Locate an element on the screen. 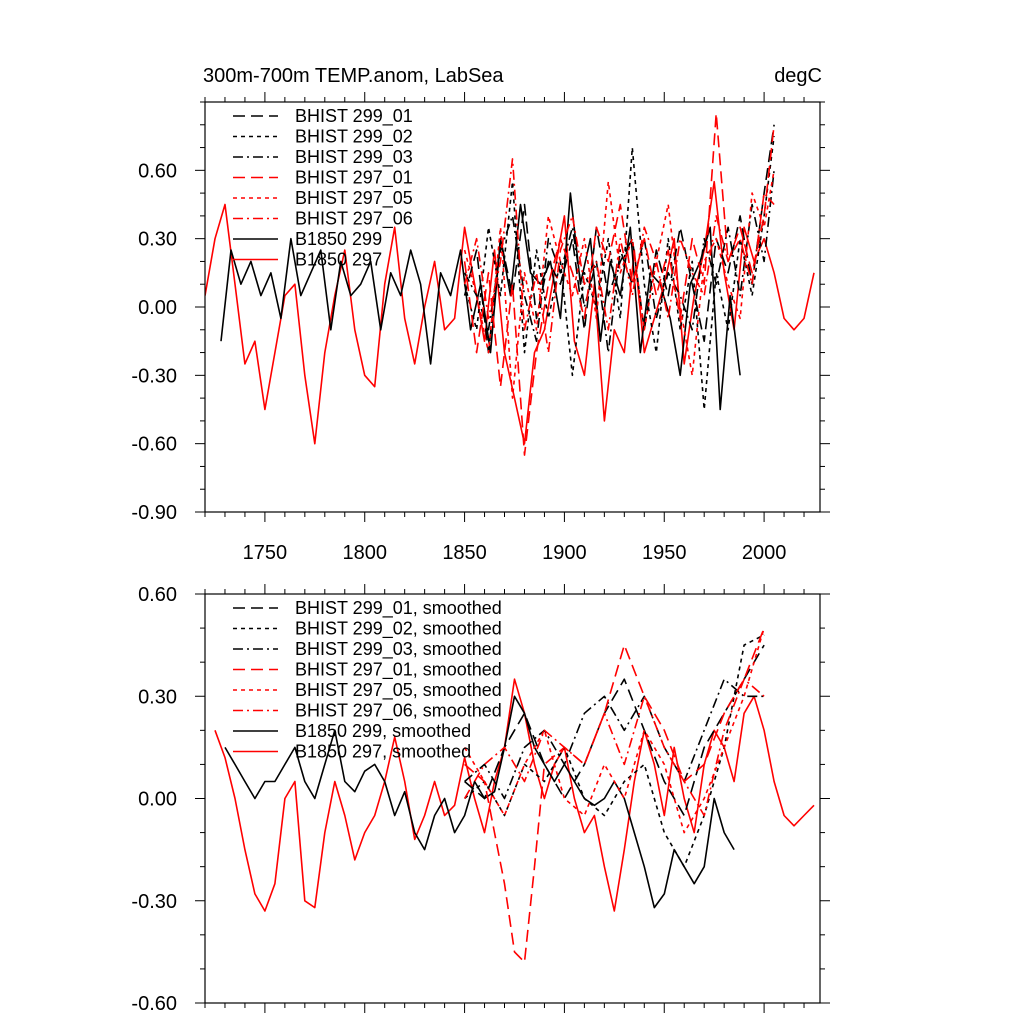  panel-2-legend-label: B1850 297, smoothed is located at coordinates (383, 752).